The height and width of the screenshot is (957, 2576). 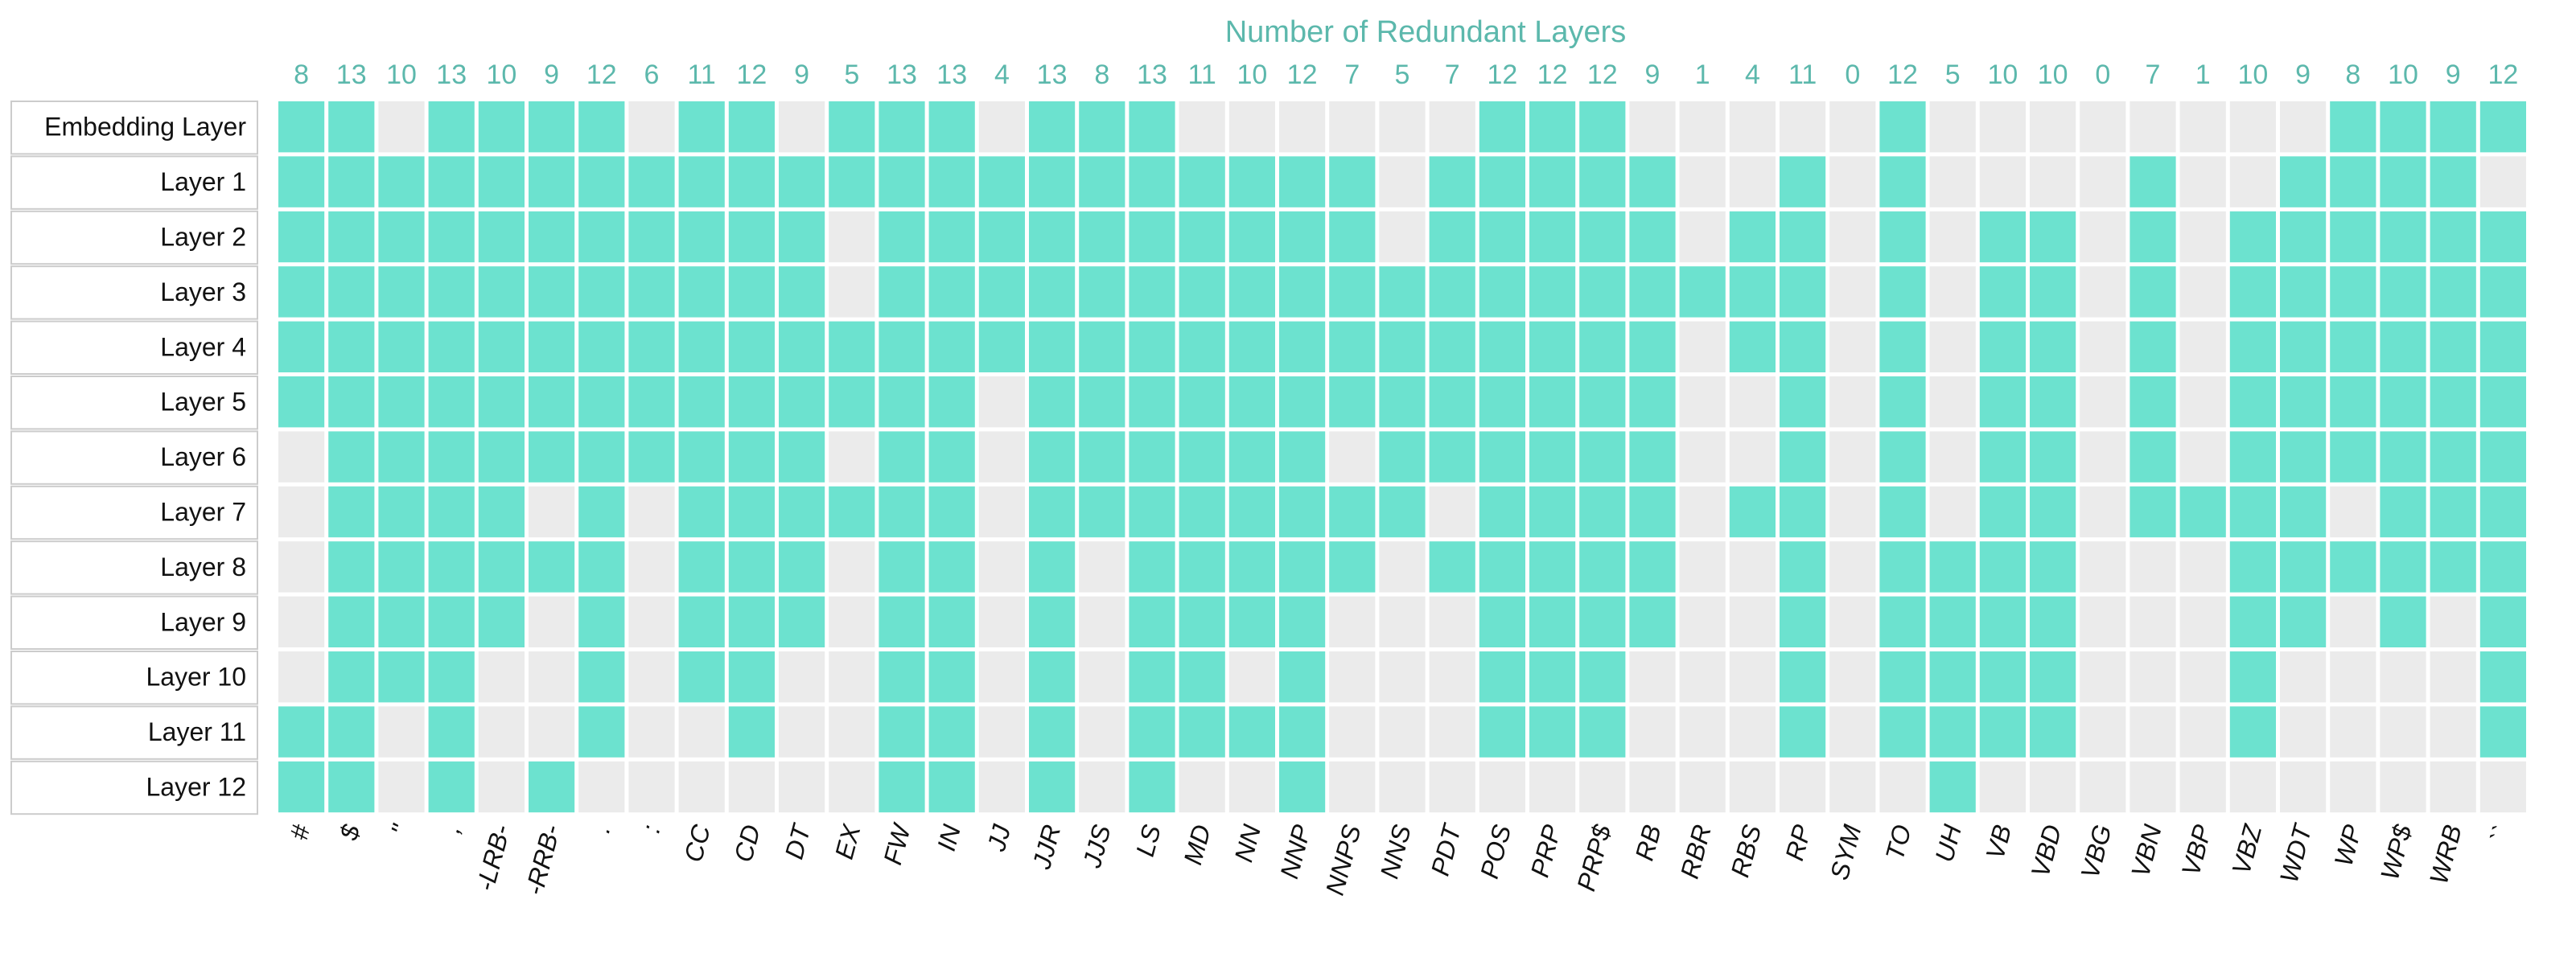 What do you see at coordinates (951, 75) in the screenshot?
I see `count-label: 13` at bounding box center [951, 75].